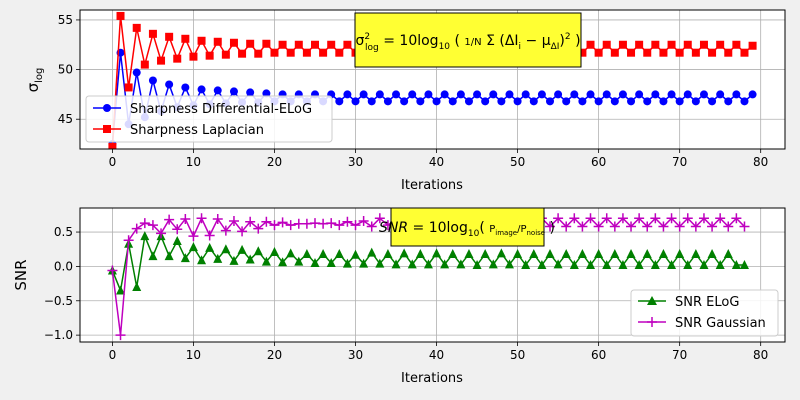 The height and width of the screenshot is (400, 800). I want to click on x-tick-label: 80, so click(760, 162).